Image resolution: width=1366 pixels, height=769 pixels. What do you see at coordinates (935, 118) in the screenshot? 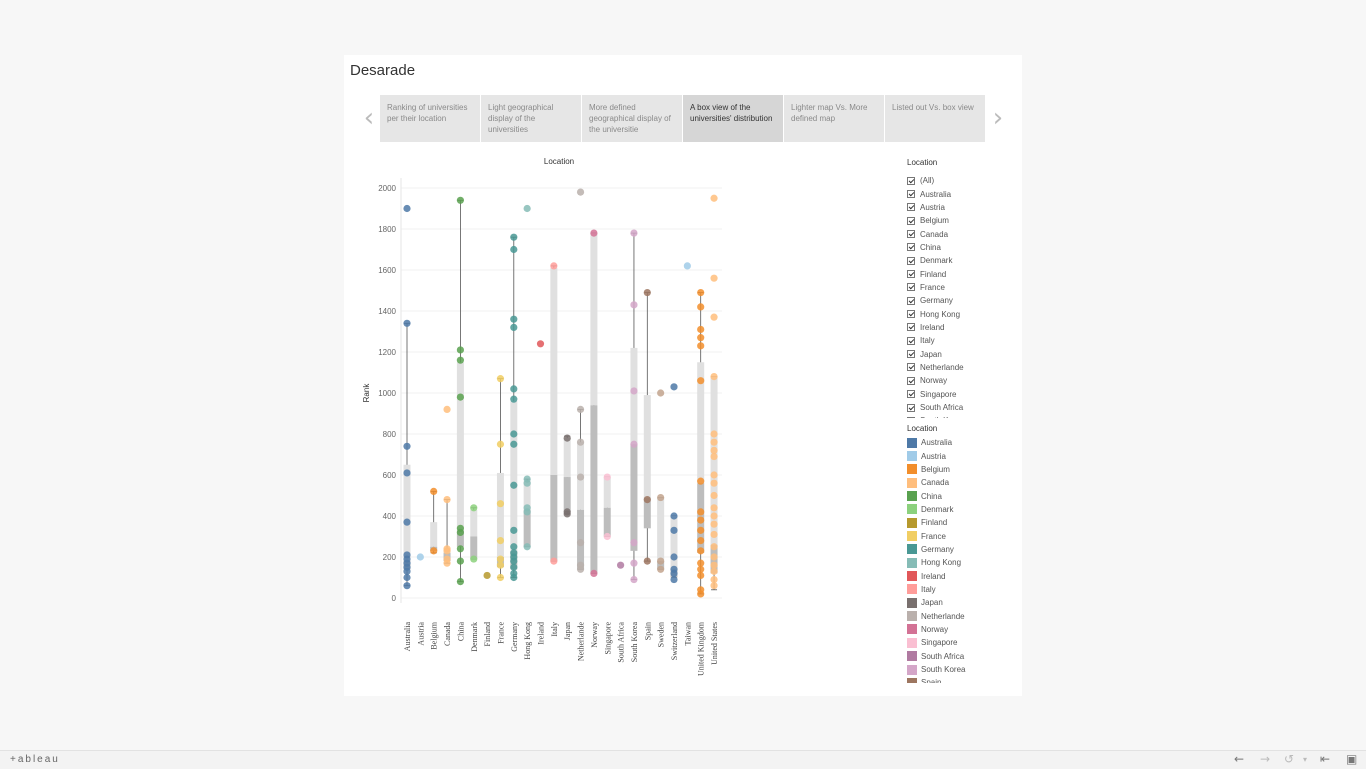
I see `story-point-6: Listed out Vs. box view` at bounding box center [935, 118].